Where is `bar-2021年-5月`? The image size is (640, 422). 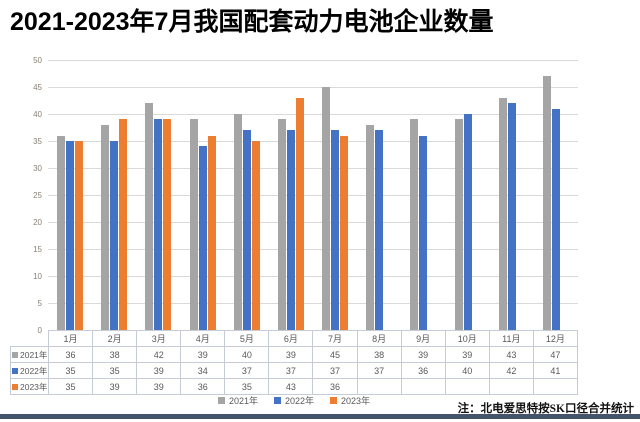 bar-2021年-5月 is located at coordinates (237, 222).